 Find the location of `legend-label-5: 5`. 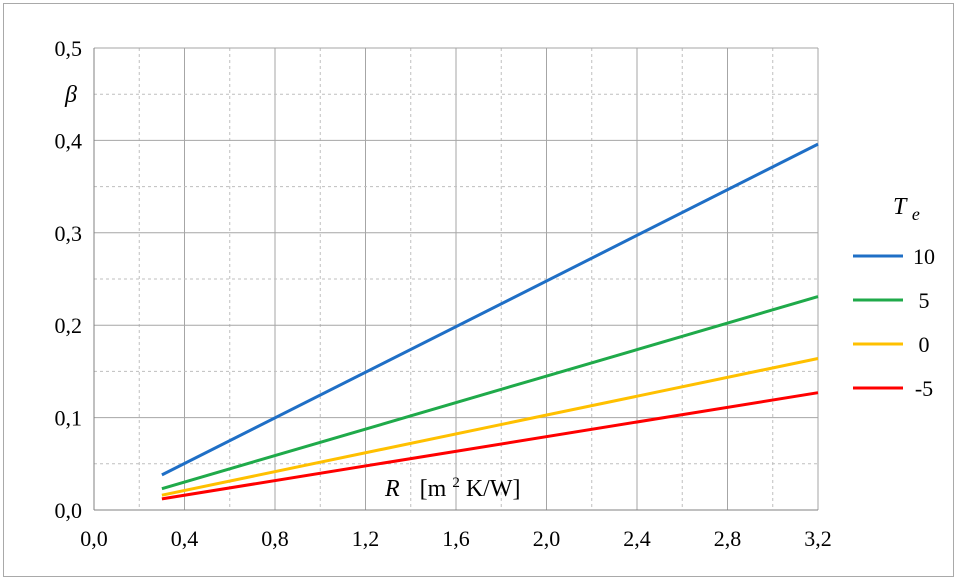

legend-label-5: 5 is located at coordinates (924, 300).